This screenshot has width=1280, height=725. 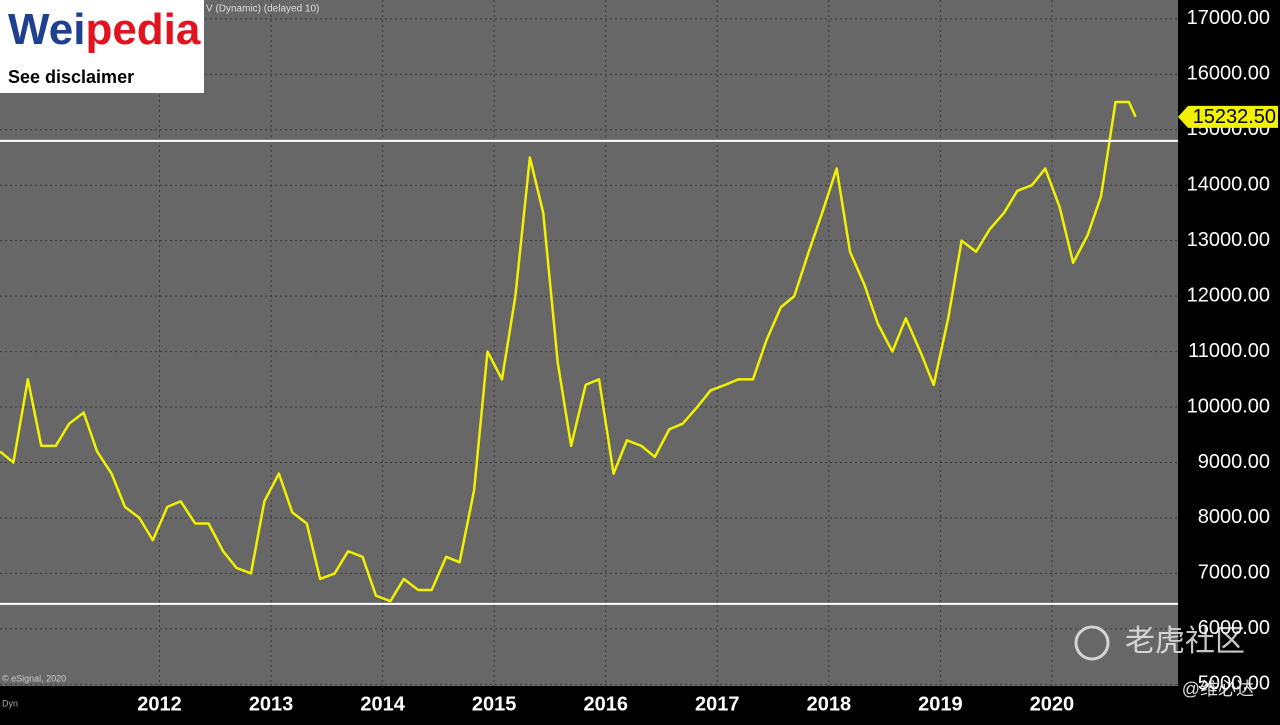 What do you see at coordinates (1092, 643) in the screenshot?
I see `watermark-icon` at bounding box center [1092, 643].